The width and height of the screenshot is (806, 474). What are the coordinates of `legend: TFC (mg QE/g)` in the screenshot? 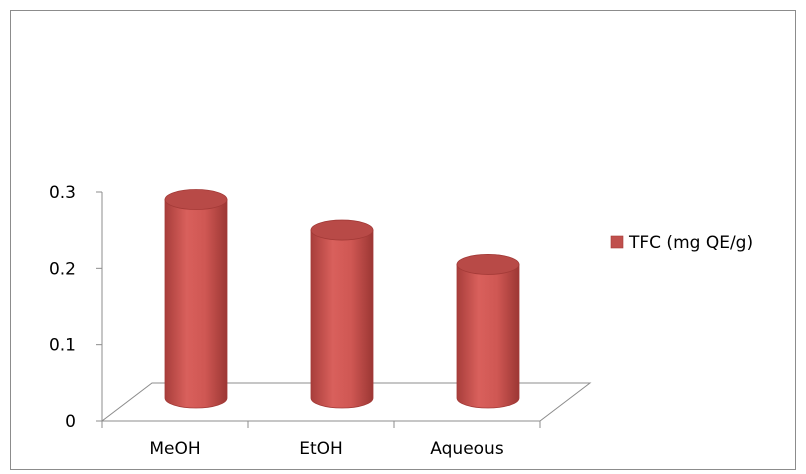 It's located at (681, 243).